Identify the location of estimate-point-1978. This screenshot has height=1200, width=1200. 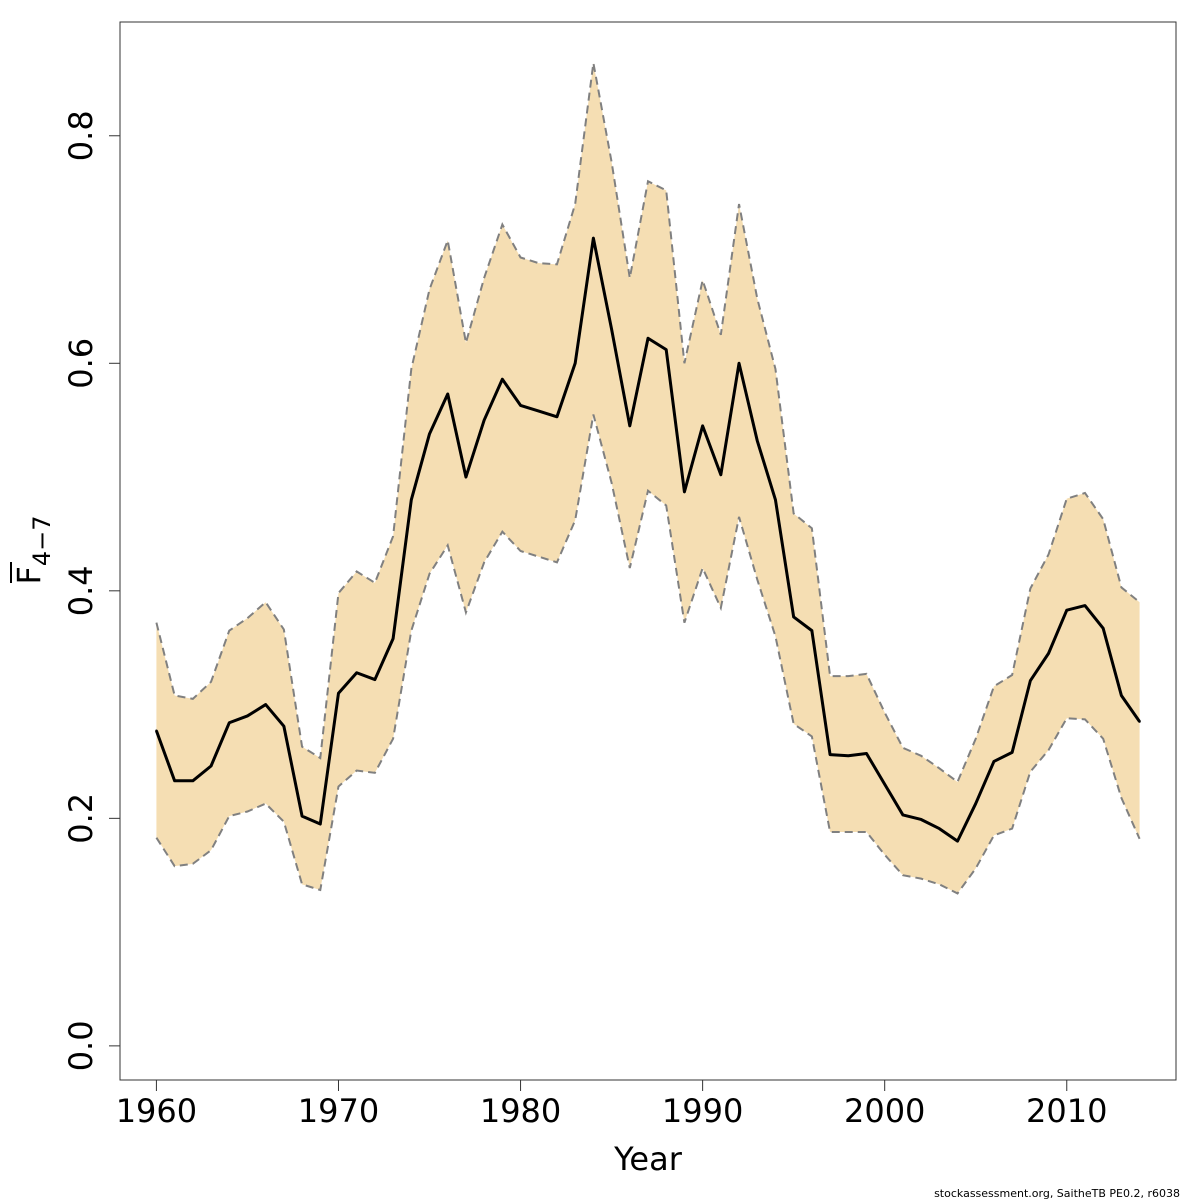
(484, 420).